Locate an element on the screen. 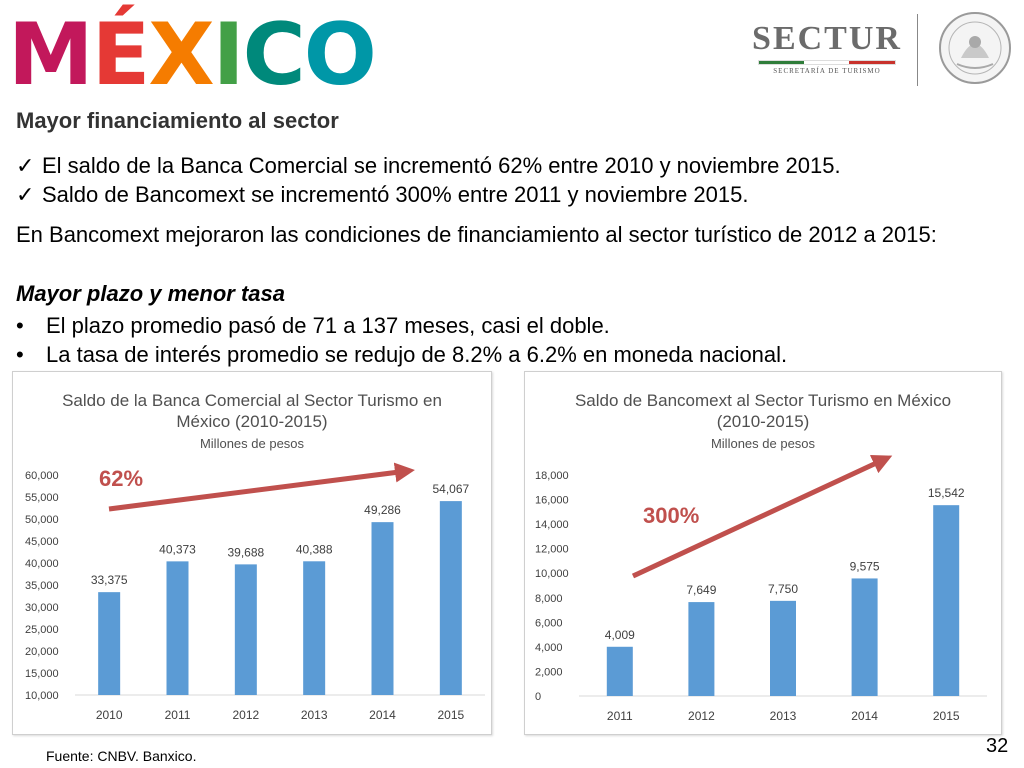  header-divider is located at coordinates (917, 50).